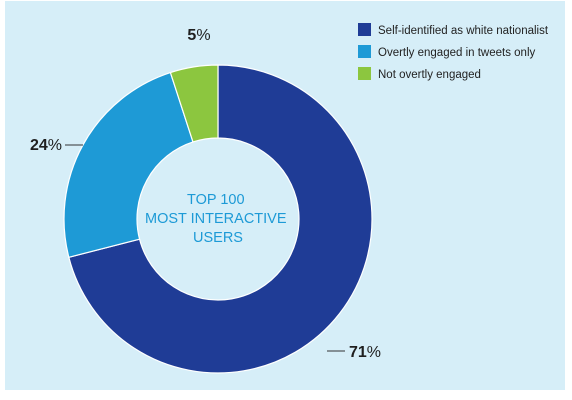  Describe the element at coordinates (463, 31) in the screenshot. I see `legend-label-1: Self-identified as white nationalist` at that location.